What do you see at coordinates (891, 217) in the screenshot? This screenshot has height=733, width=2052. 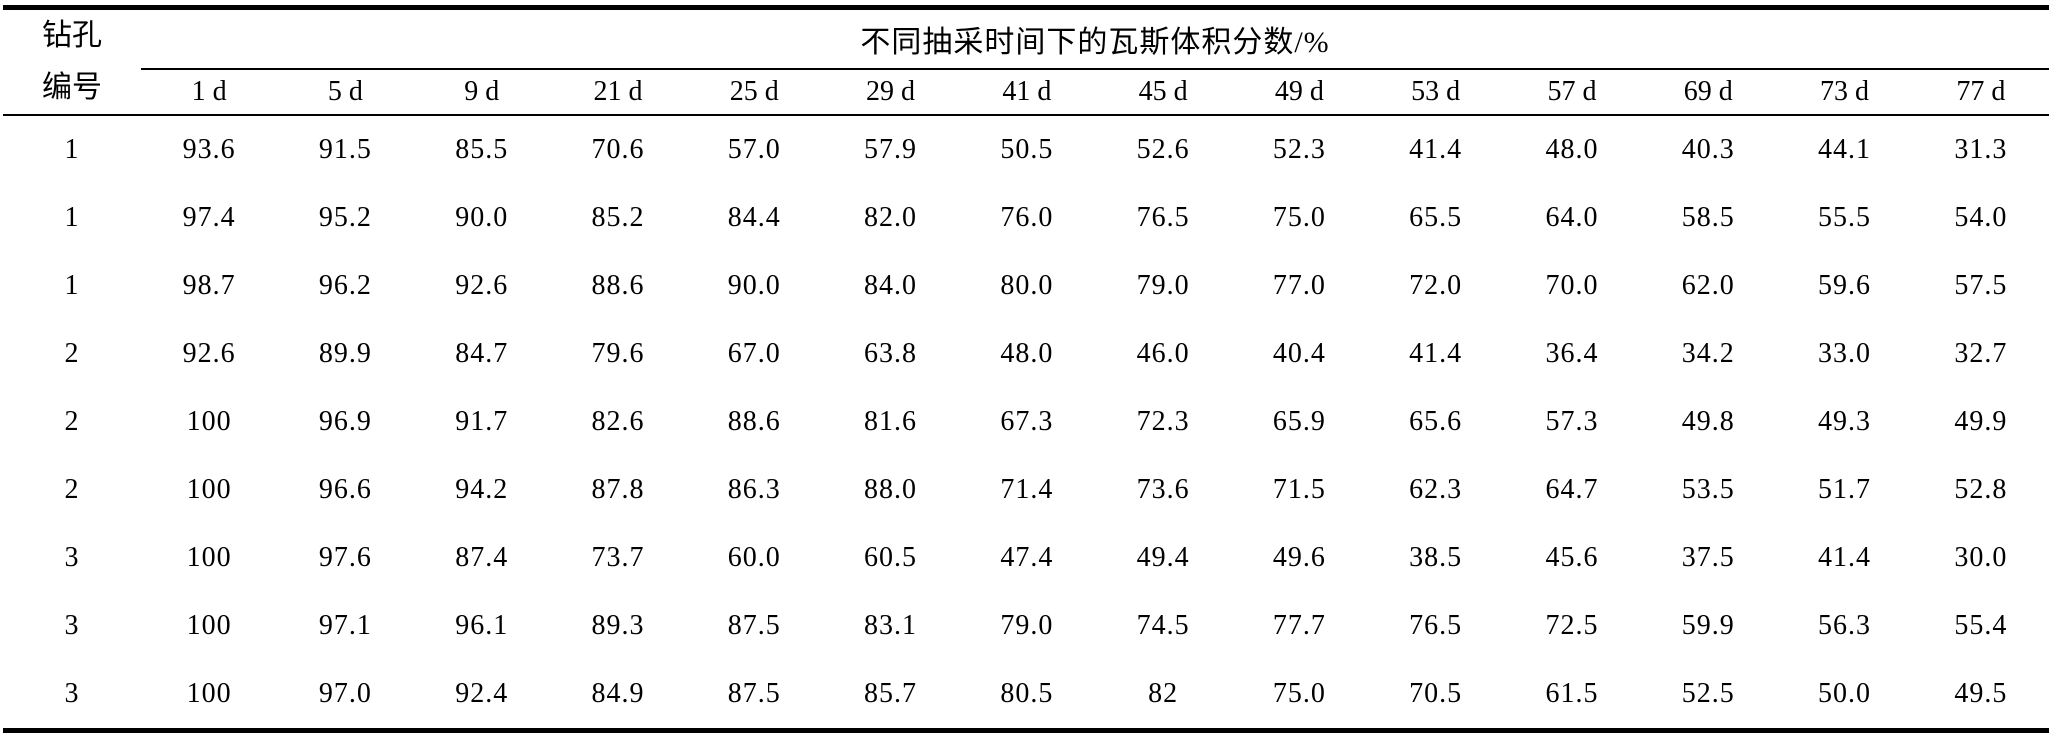 I see `value-cell: 82.0` at bounding box center [891, 217].